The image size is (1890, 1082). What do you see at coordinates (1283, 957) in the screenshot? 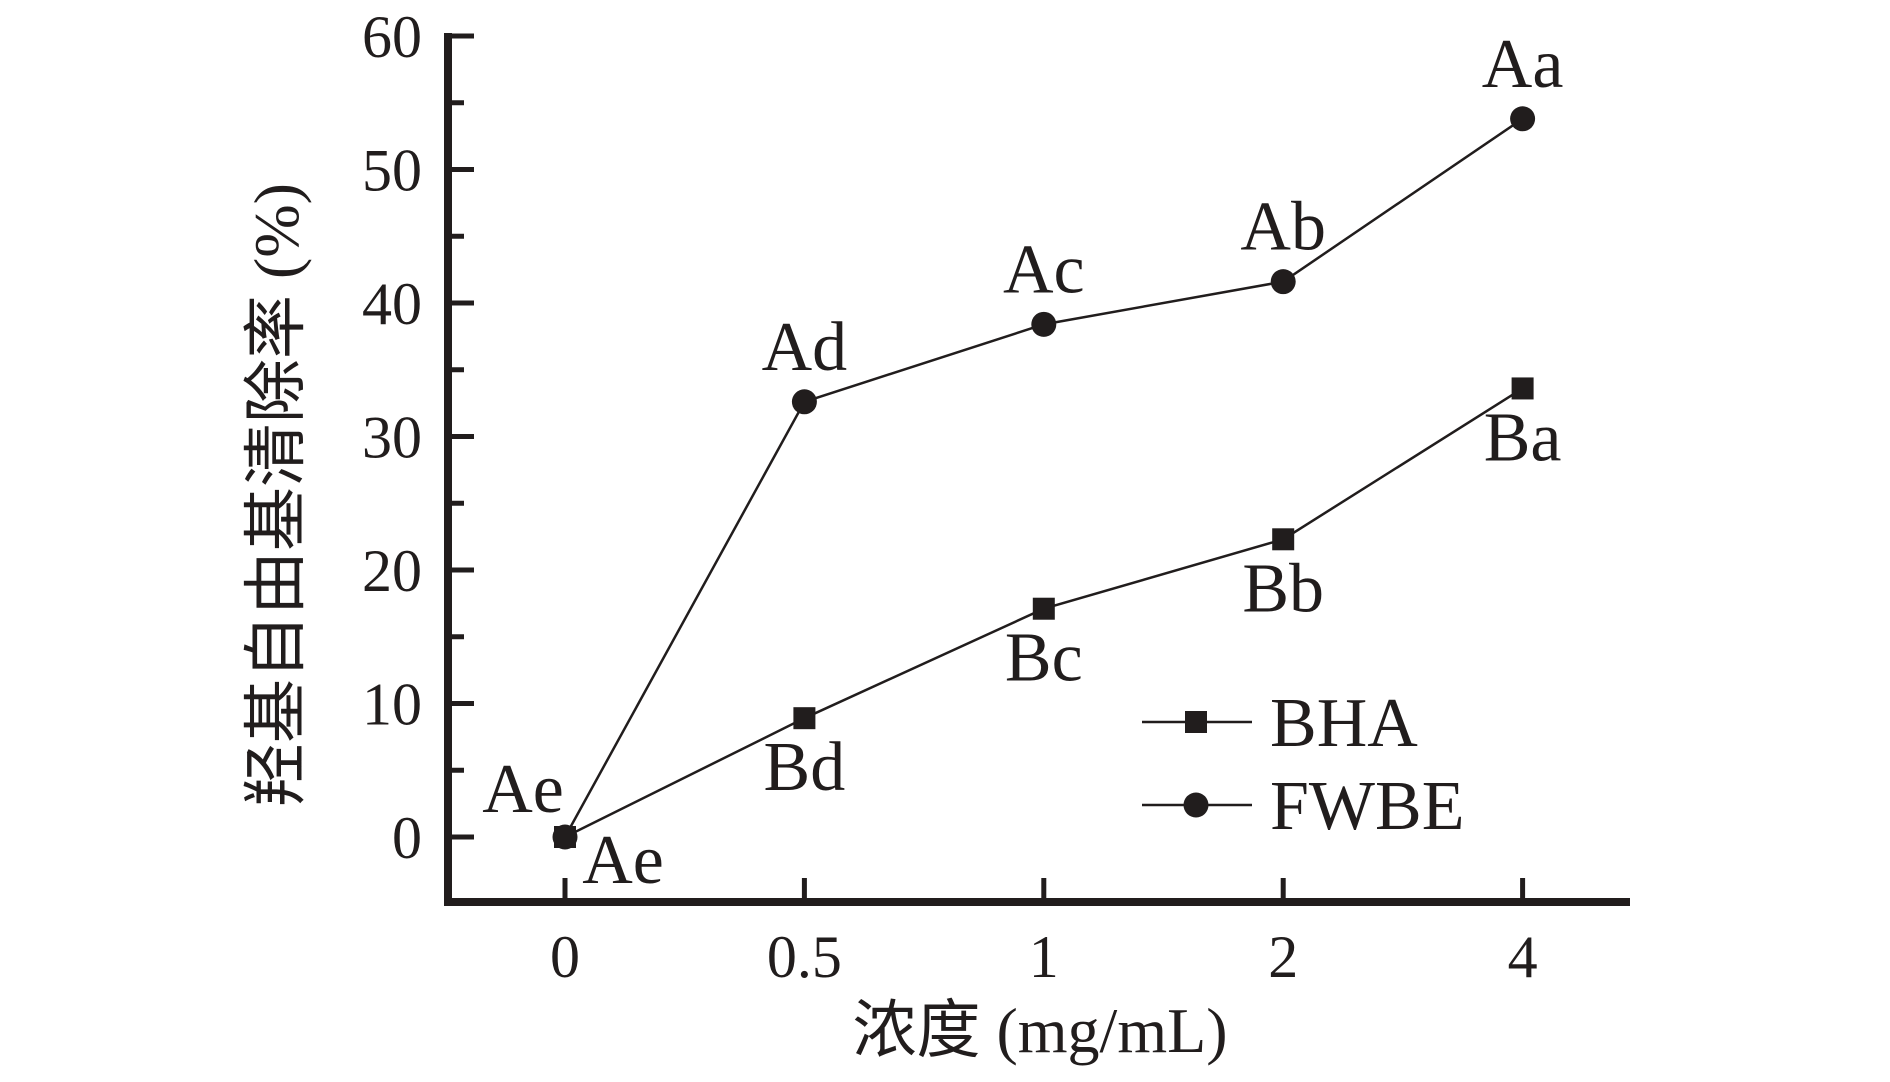
I see `x-tick-label: 2` at bounding box center [1283, 957].